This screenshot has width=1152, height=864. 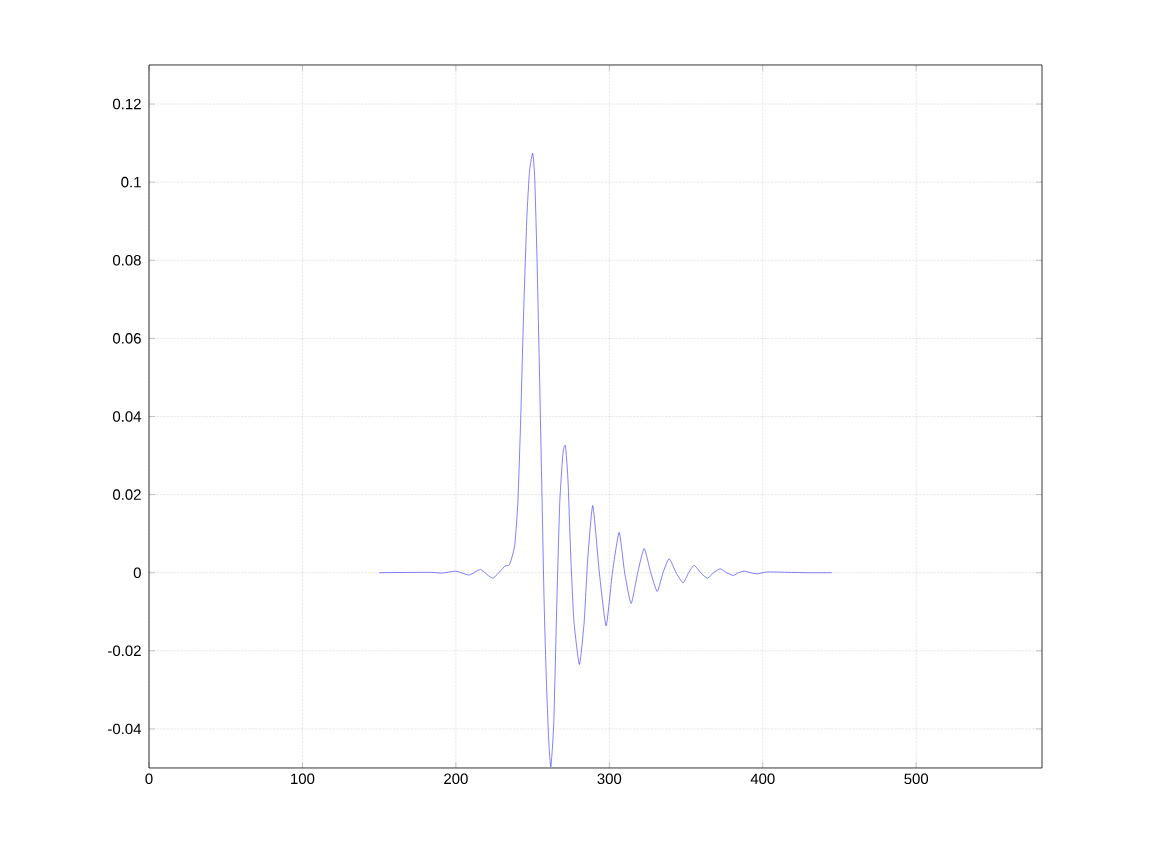 I want to click on x-tick-label: 500, so click(x=916, y=779).